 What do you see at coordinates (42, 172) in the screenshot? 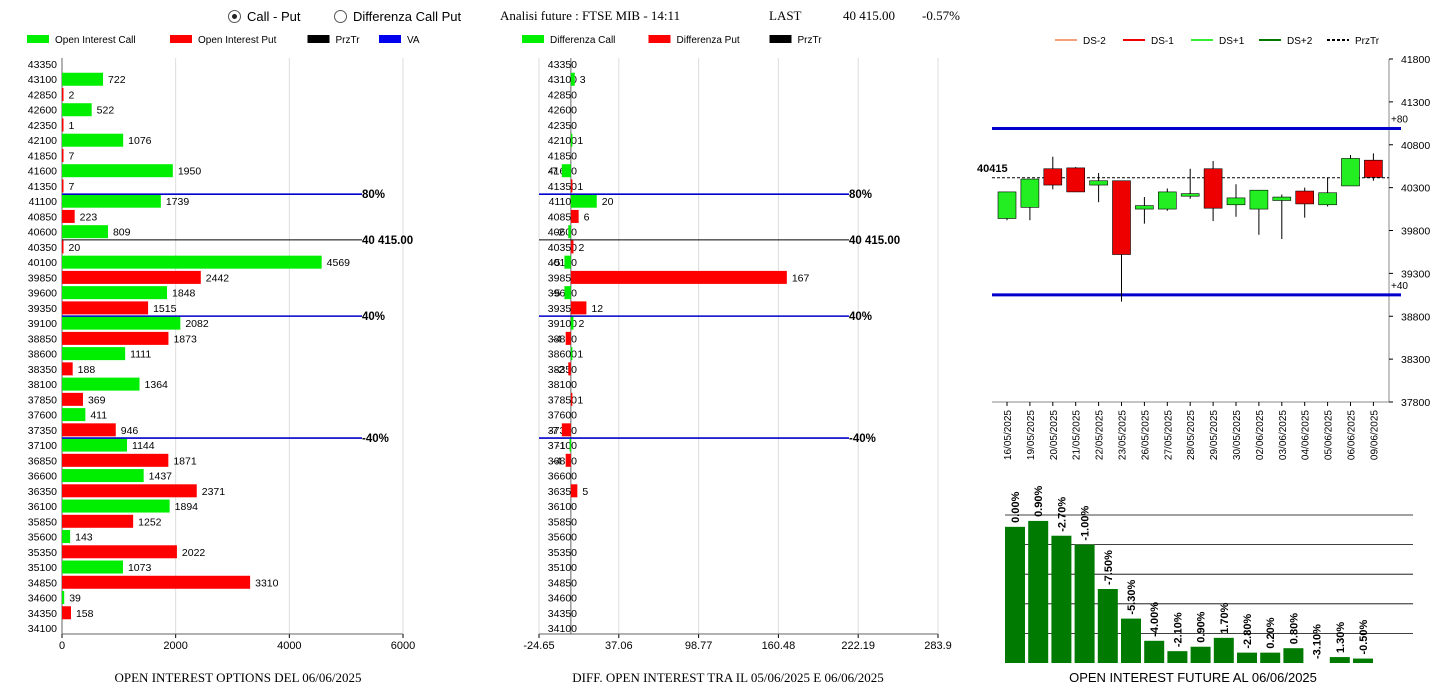
I see `strike-label: 41600` at bounding box center [42, 172].